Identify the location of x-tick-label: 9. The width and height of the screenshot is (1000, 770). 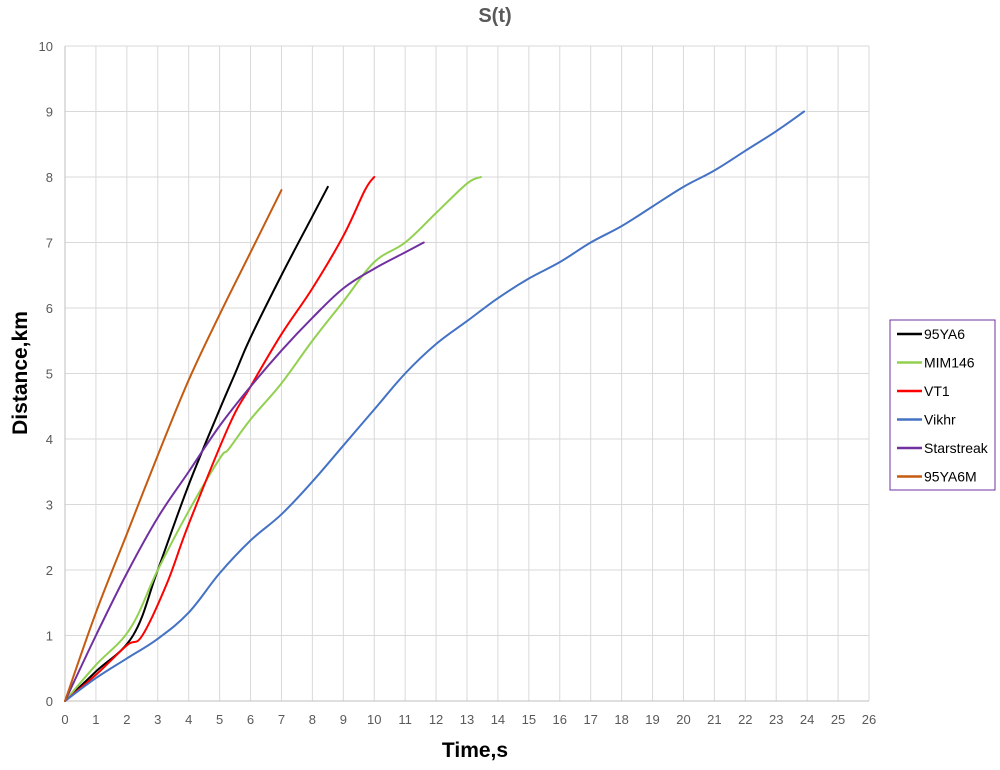
(343, 719).